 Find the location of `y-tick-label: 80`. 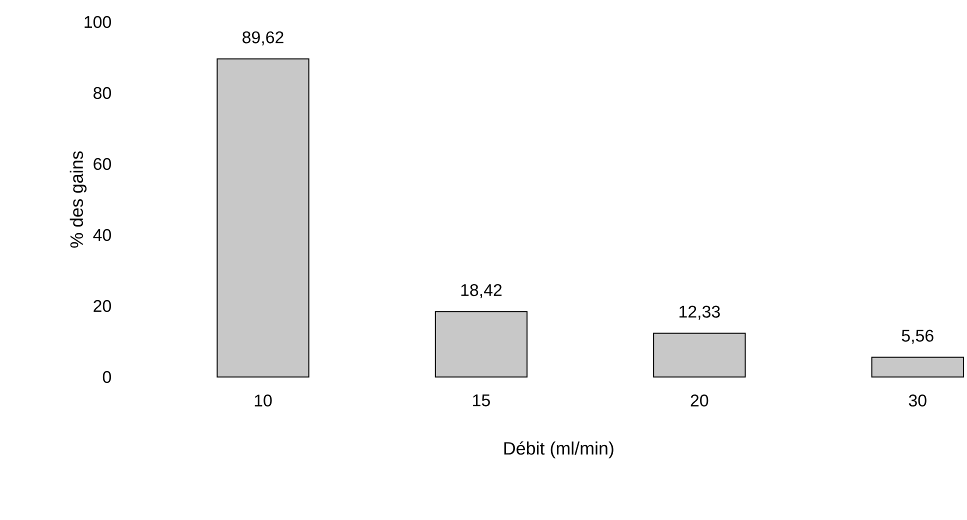

y-tick-label: 80 is located at coordinates (102, 93).